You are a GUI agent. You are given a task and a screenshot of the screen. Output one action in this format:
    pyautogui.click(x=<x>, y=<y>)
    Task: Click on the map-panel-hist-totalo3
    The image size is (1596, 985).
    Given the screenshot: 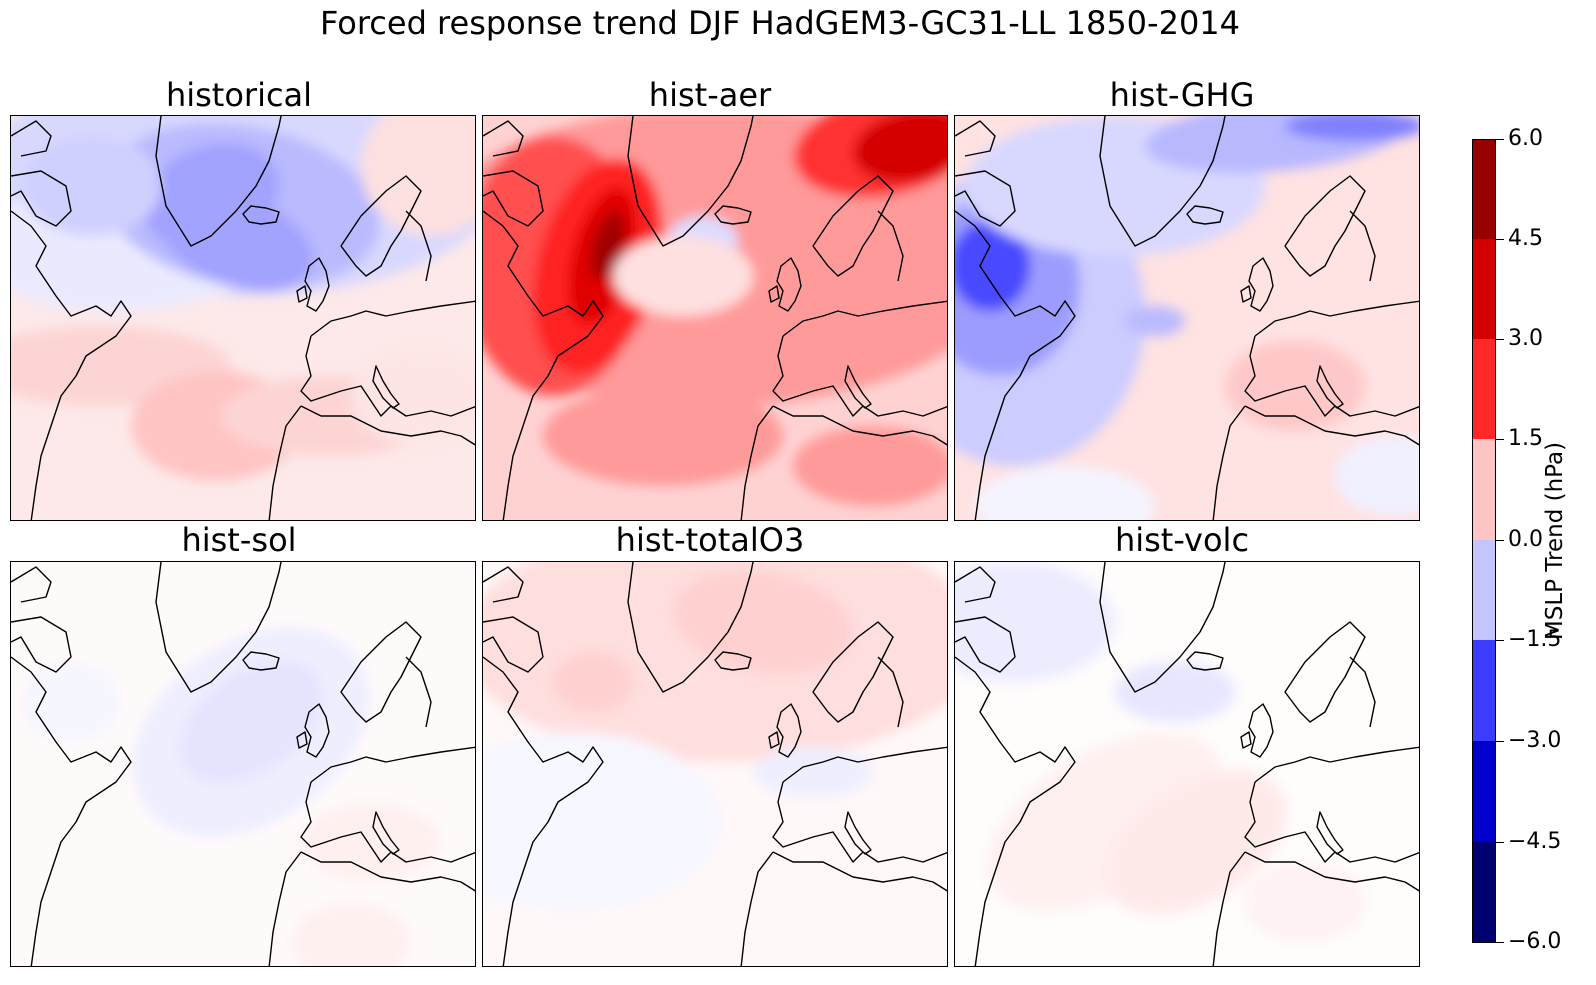 What is the action you would take?
    pyautogui.click(x=715, y=764)
    